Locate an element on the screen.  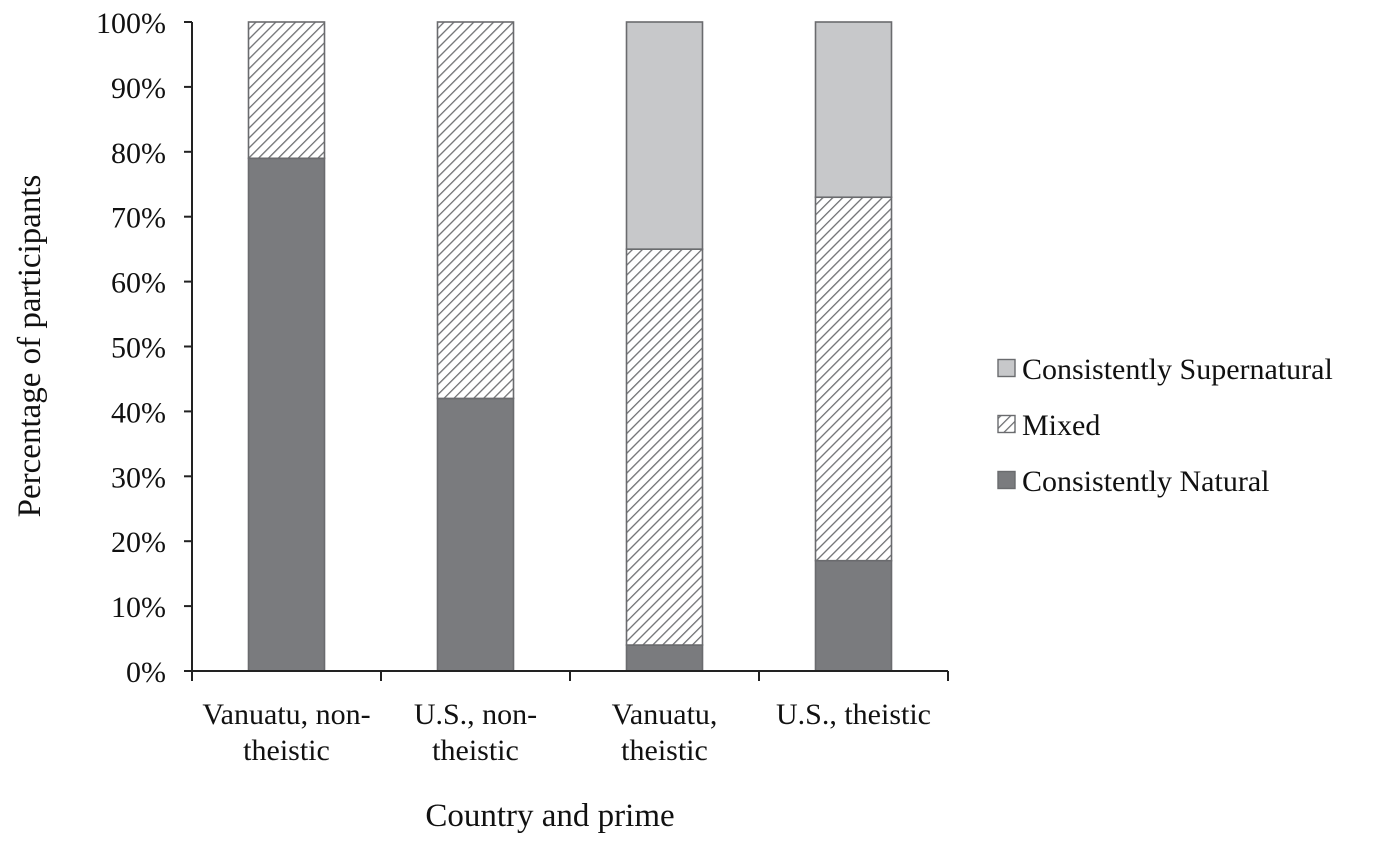
legend-item-consistently-natural: Consistently Natural is located at coordinates (1133, 481).